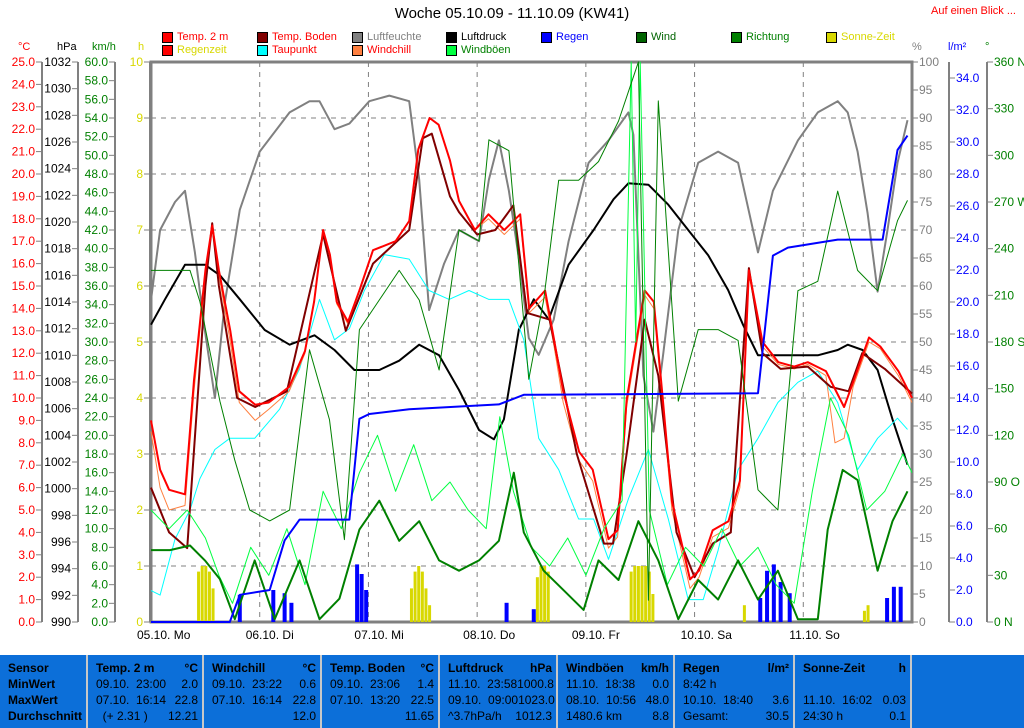 This screenshot has height=728, width=1024. What do you see at coordinates (97, 249) in the screenshot?
I see `axis-tick-label: 40.0` at bounding box center [97, 249].